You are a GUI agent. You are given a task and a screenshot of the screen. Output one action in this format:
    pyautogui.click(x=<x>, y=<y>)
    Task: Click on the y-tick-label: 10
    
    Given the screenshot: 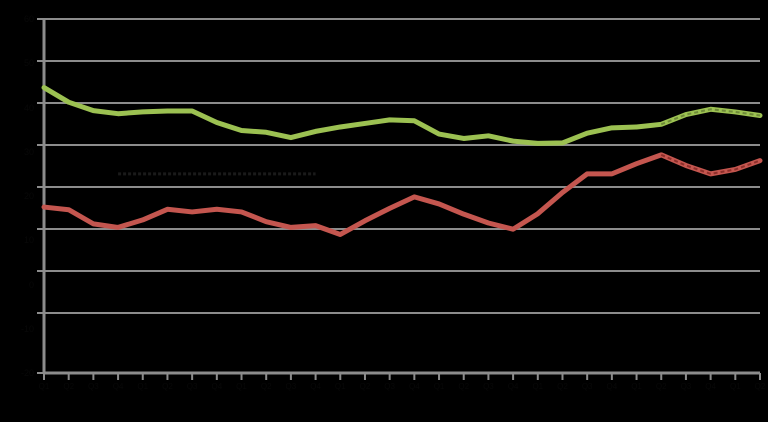 What is the action you would take?
    pyautogui.click(x=28, y=240)
    